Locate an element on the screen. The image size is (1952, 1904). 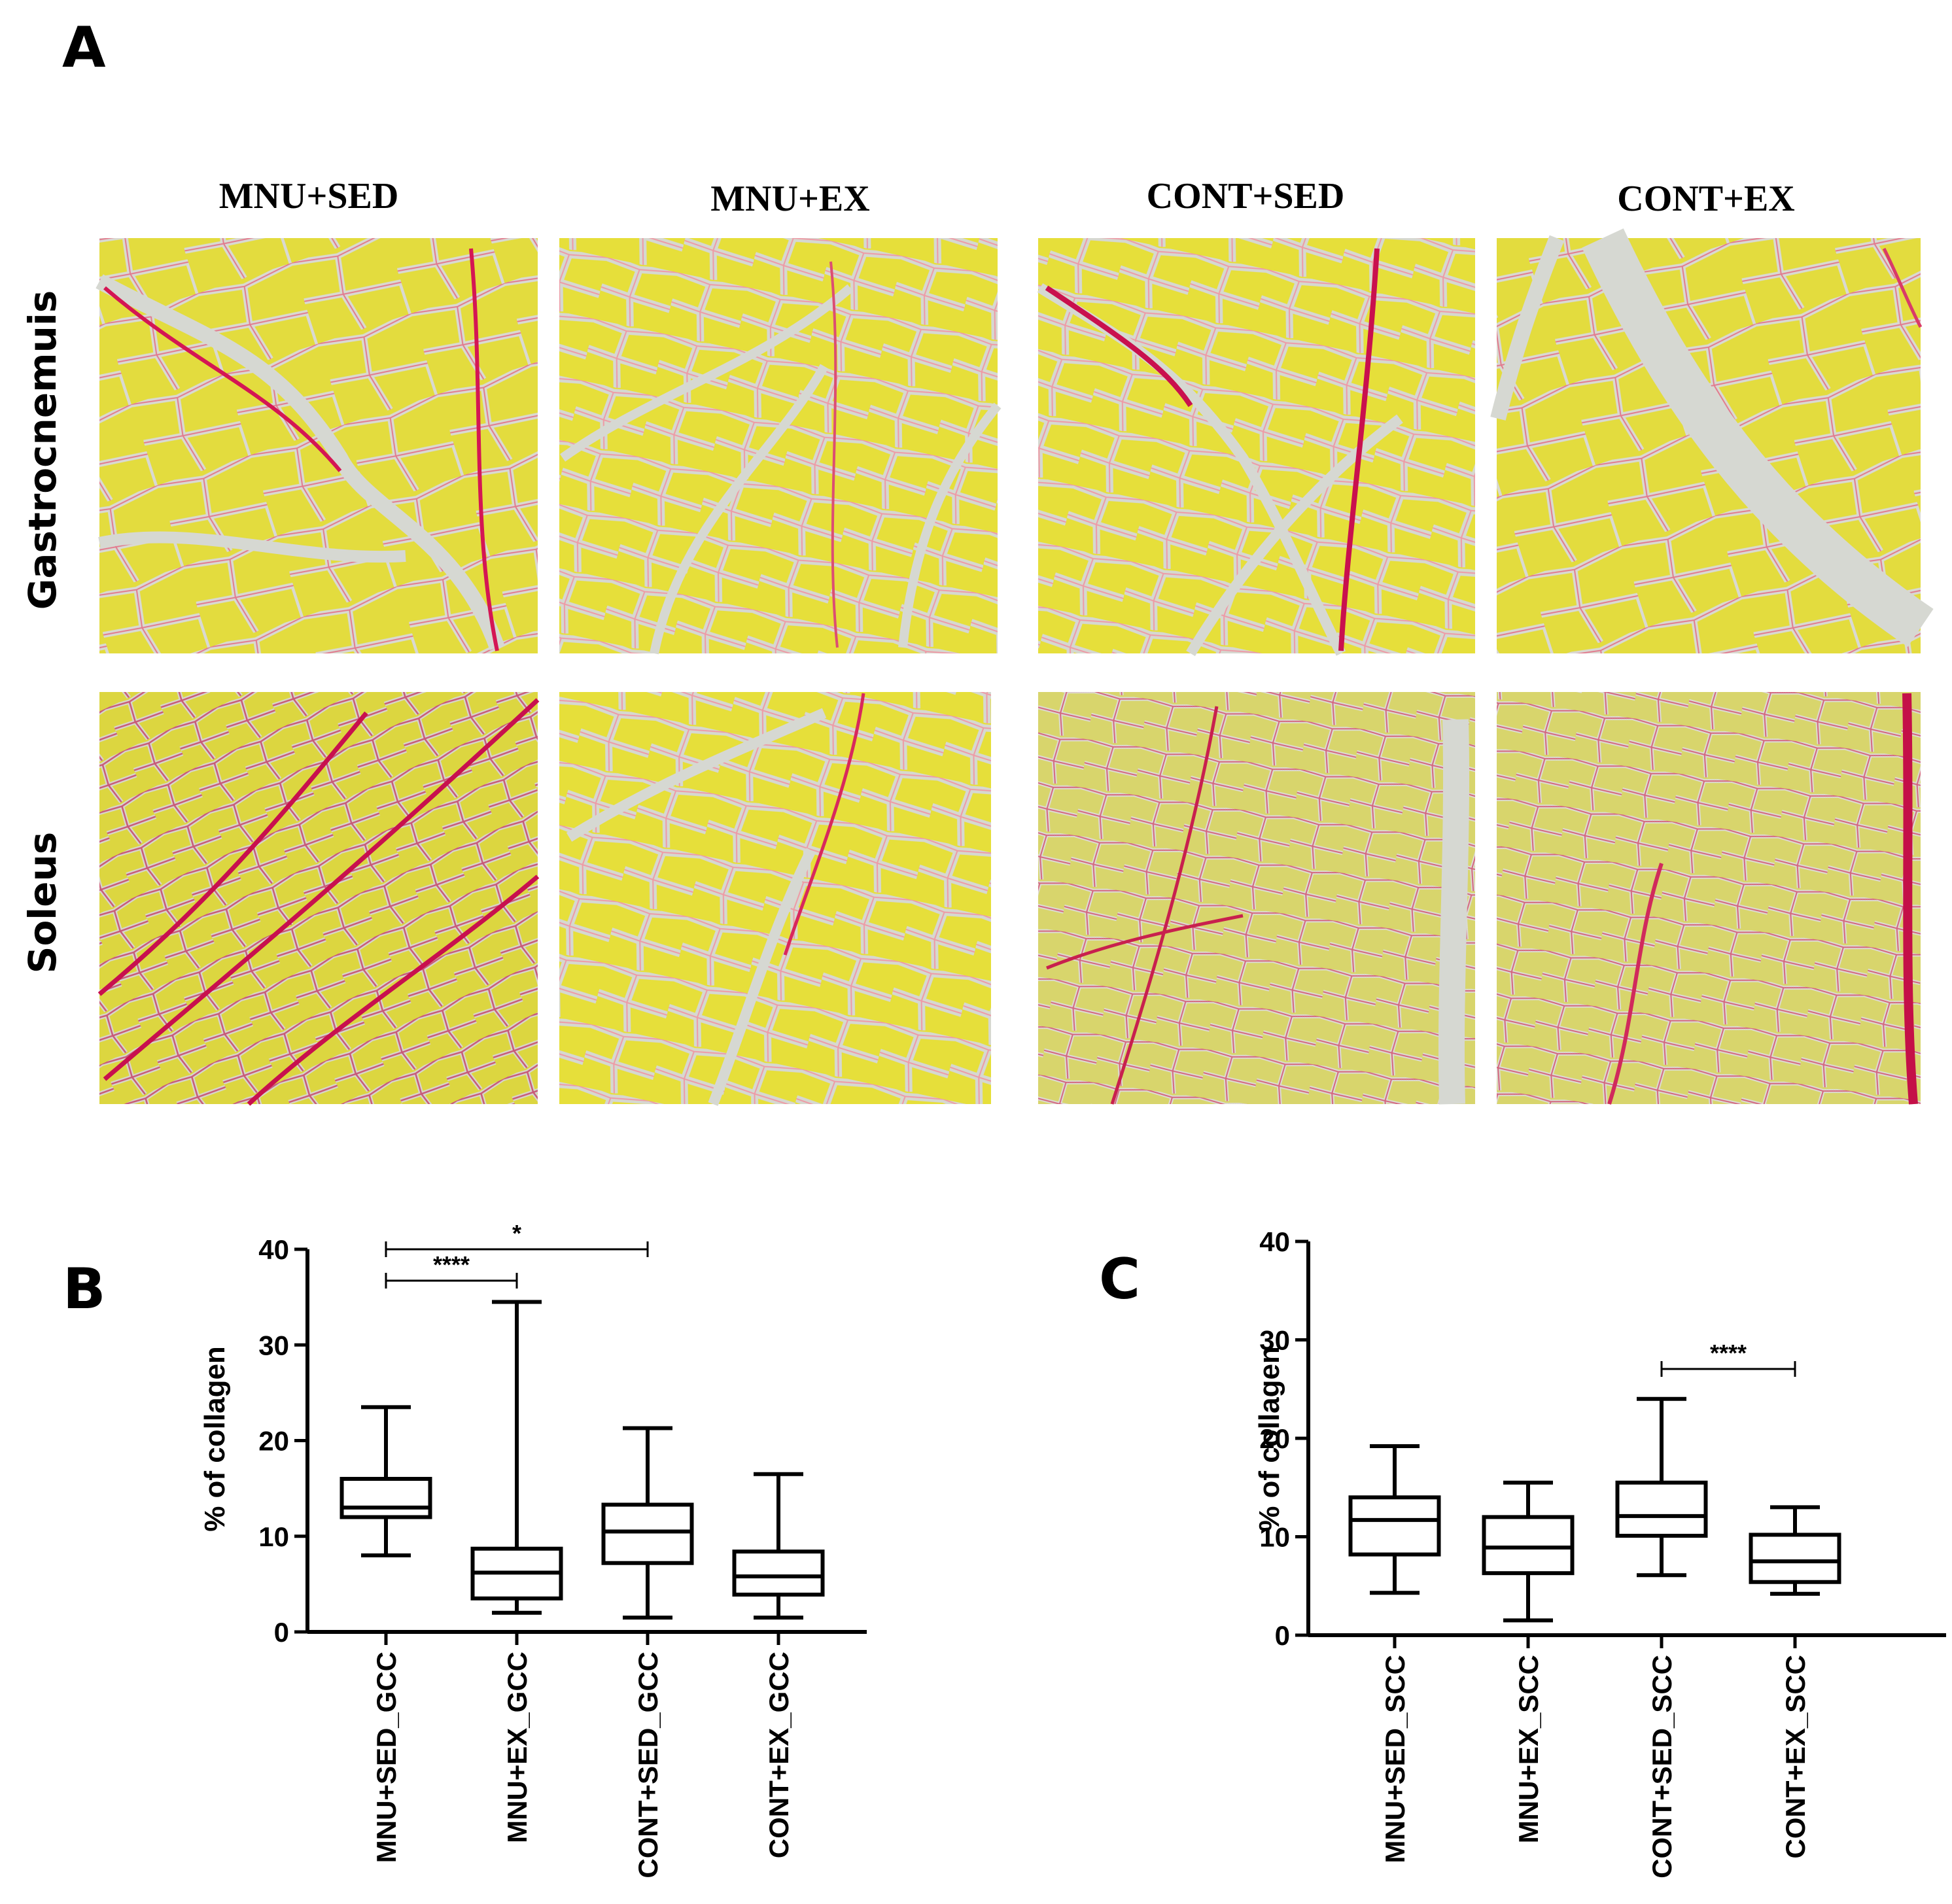
x-tick-label: MNU+EX_SCC is located at coordinates (1529, 1749).